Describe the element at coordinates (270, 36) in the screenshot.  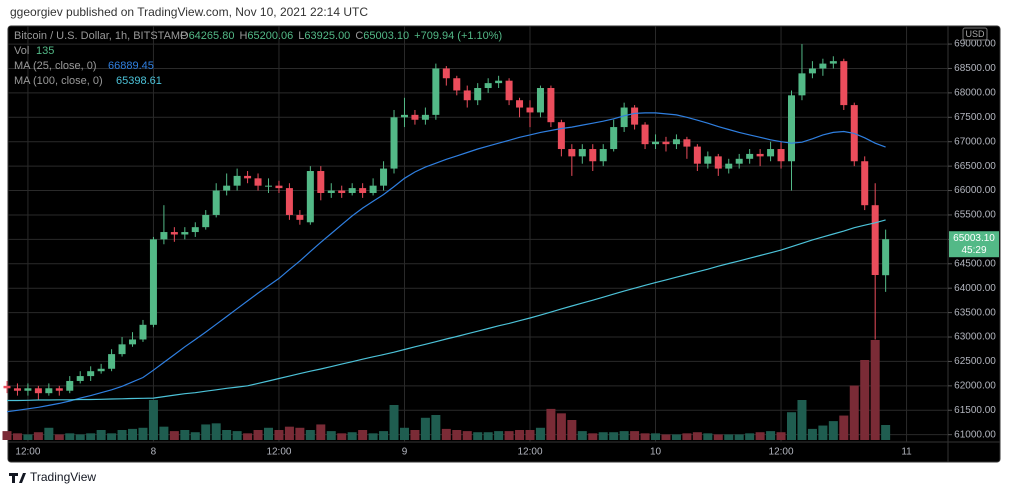
I see `ohlc-value: 65200.06` at that location.